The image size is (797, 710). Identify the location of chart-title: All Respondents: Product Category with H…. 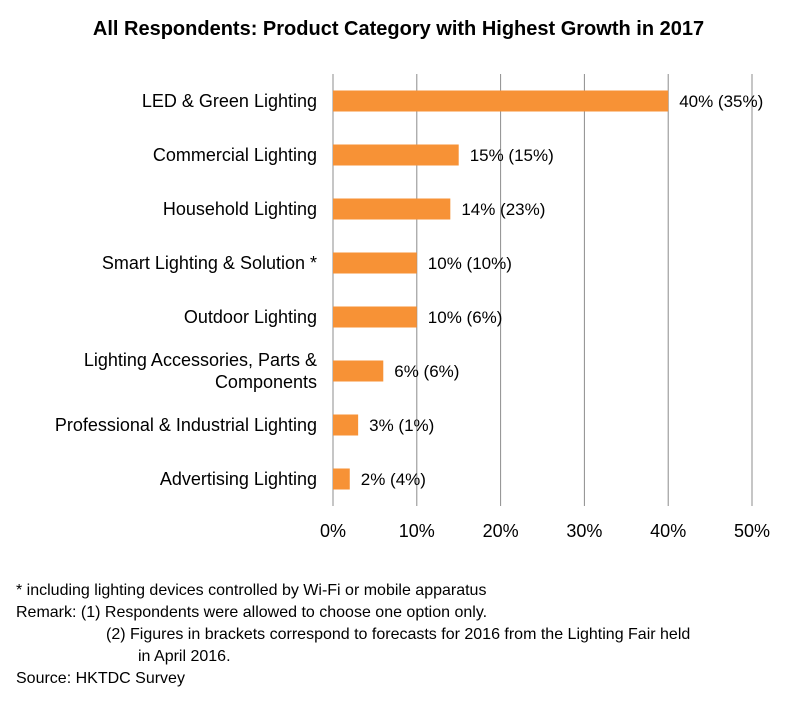
(398, 29).